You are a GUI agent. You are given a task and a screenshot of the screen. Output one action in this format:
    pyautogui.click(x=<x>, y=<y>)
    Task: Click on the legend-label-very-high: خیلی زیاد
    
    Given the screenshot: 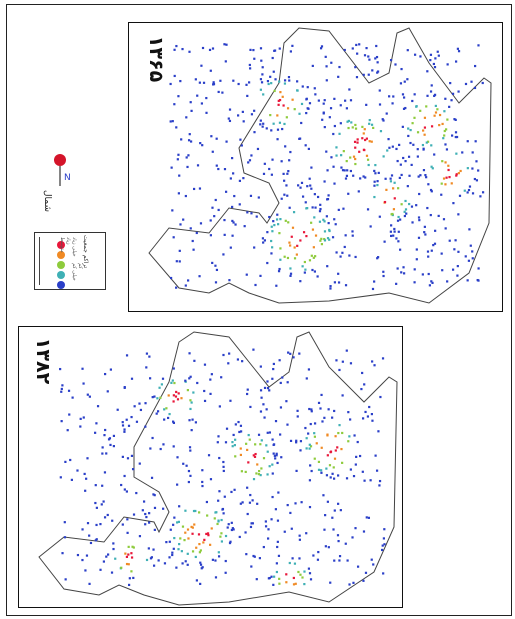 What is the action you would take?
    pyautogui.click(x=74, y=247)
    